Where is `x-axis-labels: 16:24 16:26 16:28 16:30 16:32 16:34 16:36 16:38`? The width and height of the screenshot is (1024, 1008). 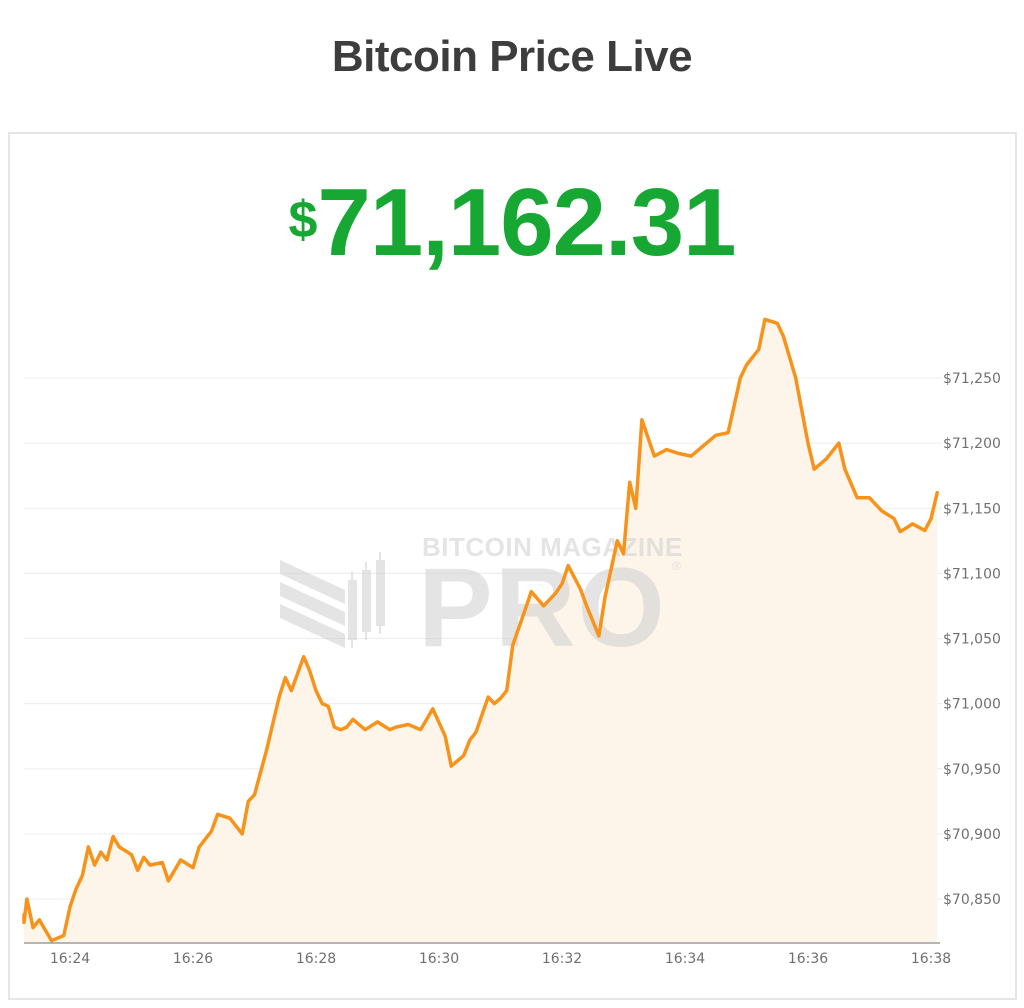
x-axis-labels: 16:24 16:26 16:28 16:30 16:32 16:34 16:36 16:38 is located at coordinates (500, 959).